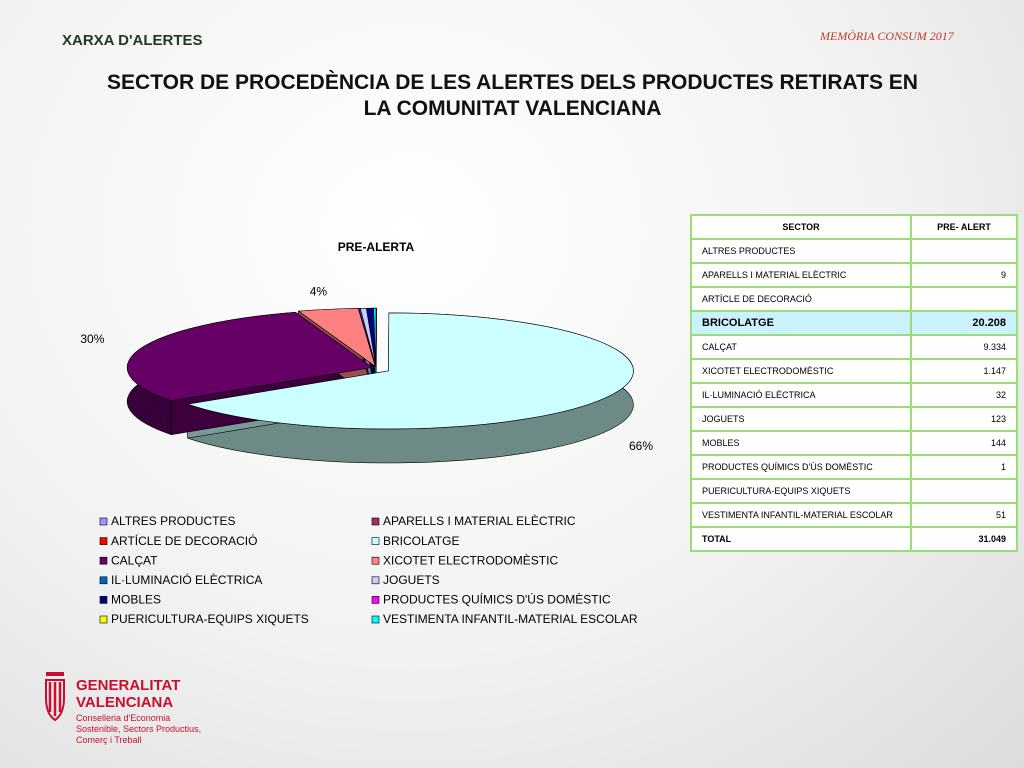 This screenshot has width=1024, height=768. What do you see at coordinates (964, 371) in the screenshot?
I see `table-cell: 1.147` at bounding box center [964, 371].